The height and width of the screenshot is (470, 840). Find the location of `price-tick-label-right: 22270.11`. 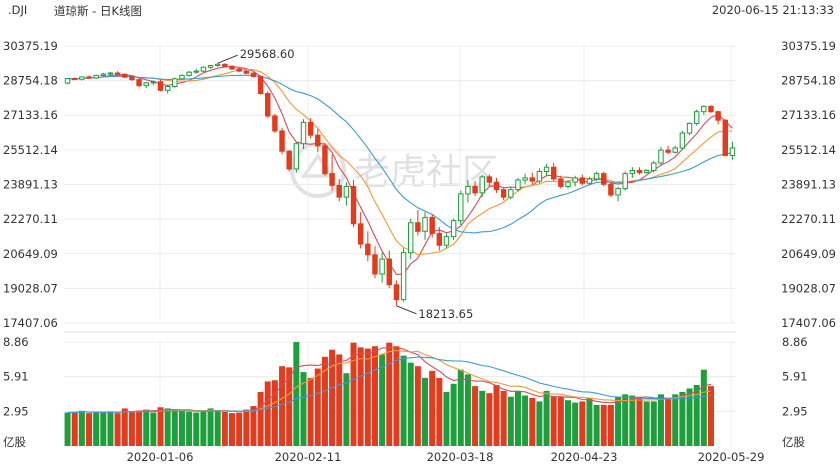

price-tick-label-right: 22270.11 is located at coordinates (808, 219).